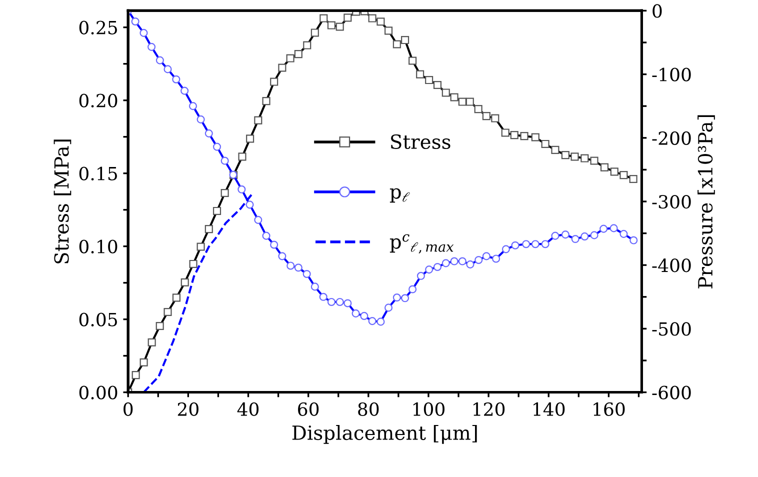  I want to click on y2-tick-label: -500, so click(671, 329).